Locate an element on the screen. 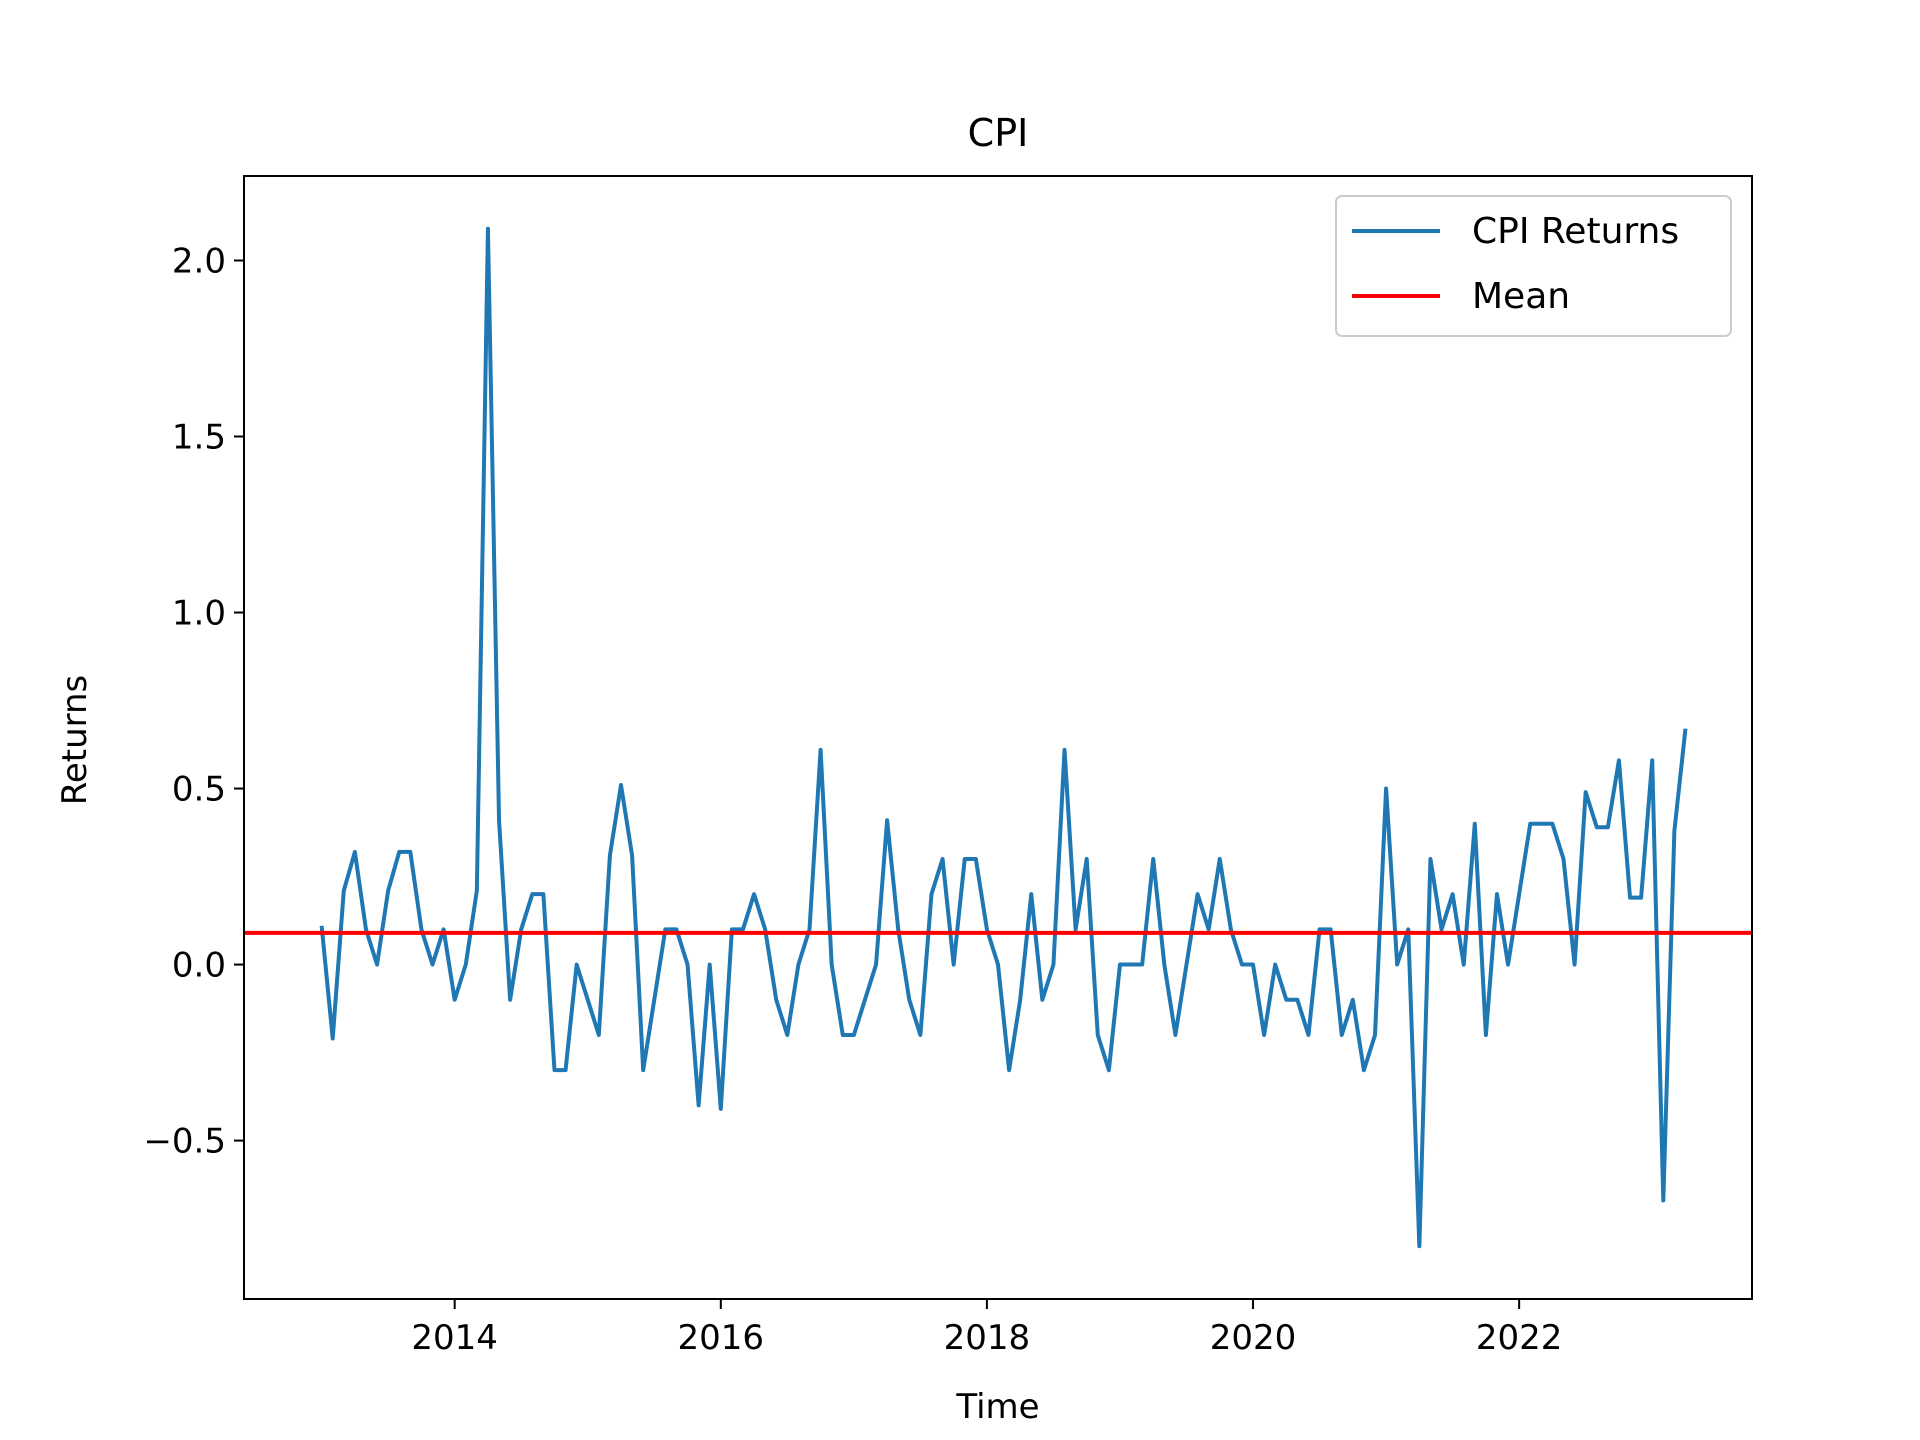 The height and width of the screenshot is (1440, 1920). legend: CPI Returns Mean is located at coordinates (1533, 266).